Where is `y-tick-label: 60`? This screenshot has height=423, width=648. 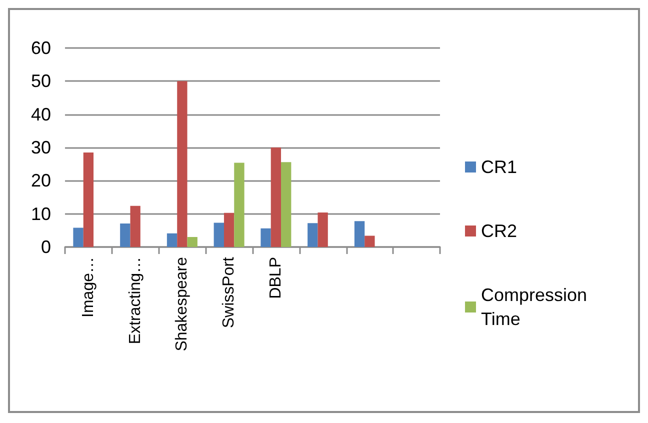 y-tick-label: 60 is located at coordinates (40, 48).